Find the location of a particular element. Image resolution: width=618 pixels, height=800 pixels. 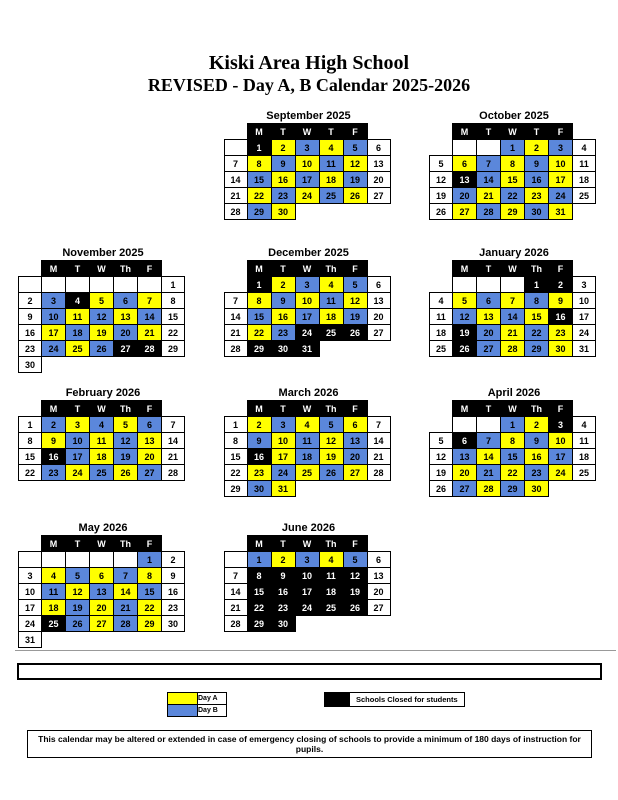

week-row: 22 23 24 25 26 27 28 is located at coordinates (307, 472).